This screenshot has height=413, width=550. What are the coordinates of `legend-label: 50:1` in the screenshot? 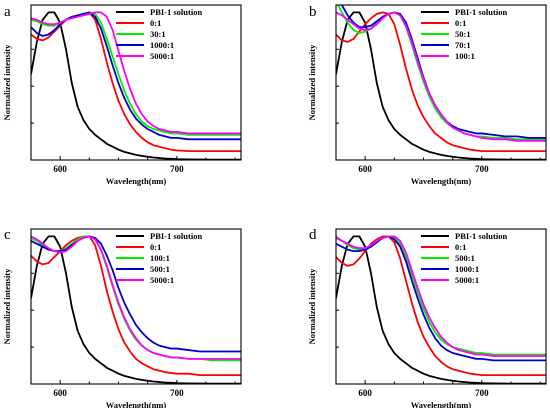 It's located at (463, 34).